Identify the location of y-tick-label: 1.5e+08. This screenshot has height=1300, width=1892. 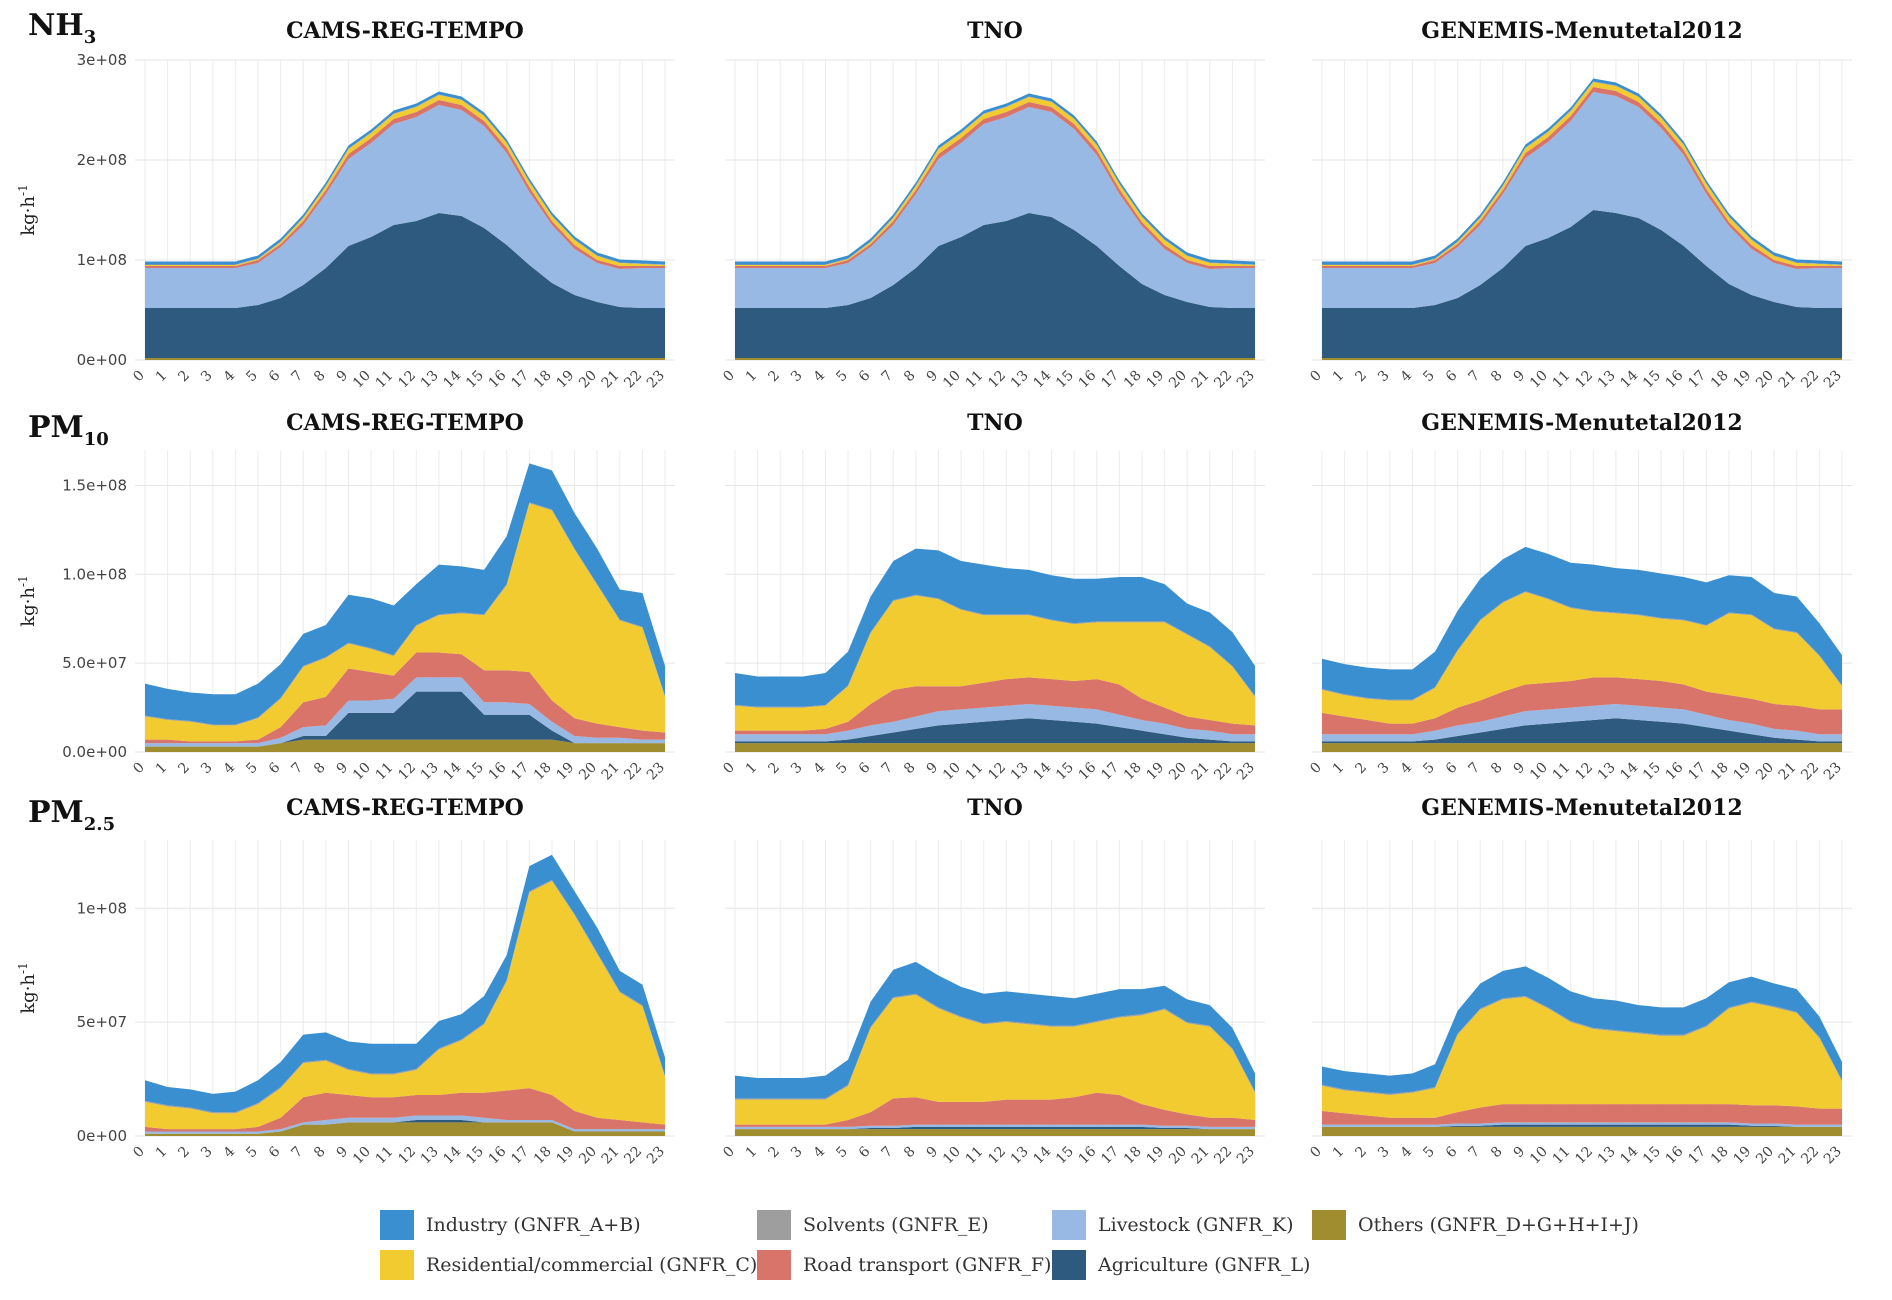
(94, 486).